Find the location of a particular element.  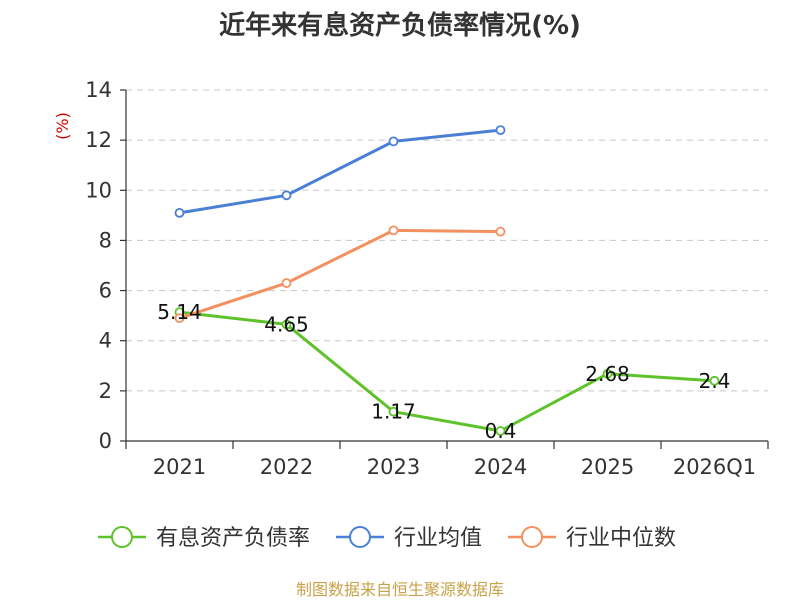

y-tick-label: 6 is located at coordinates (105, 291).